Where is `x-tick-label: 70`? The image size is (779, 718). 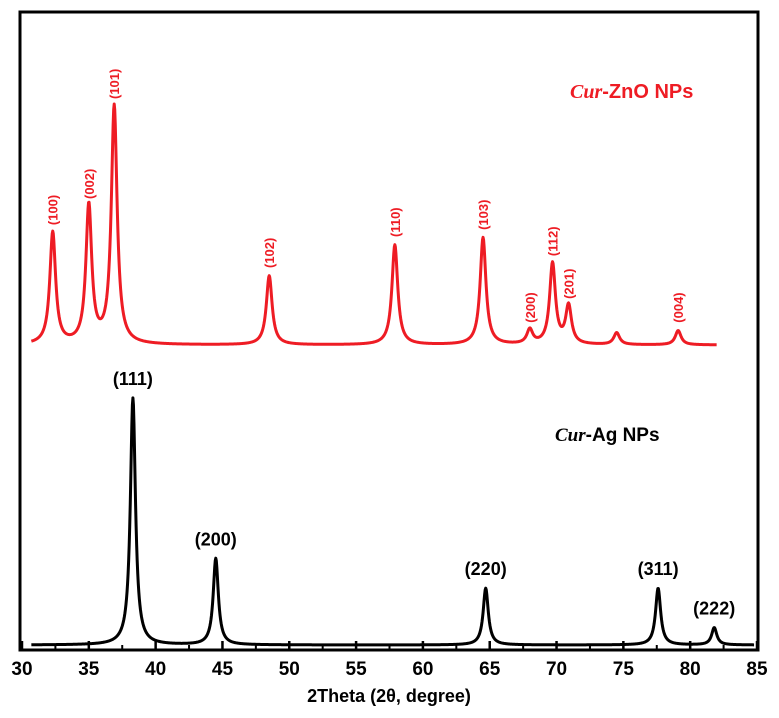 x-tick-label: 70 is located at coordinates (556, 669).